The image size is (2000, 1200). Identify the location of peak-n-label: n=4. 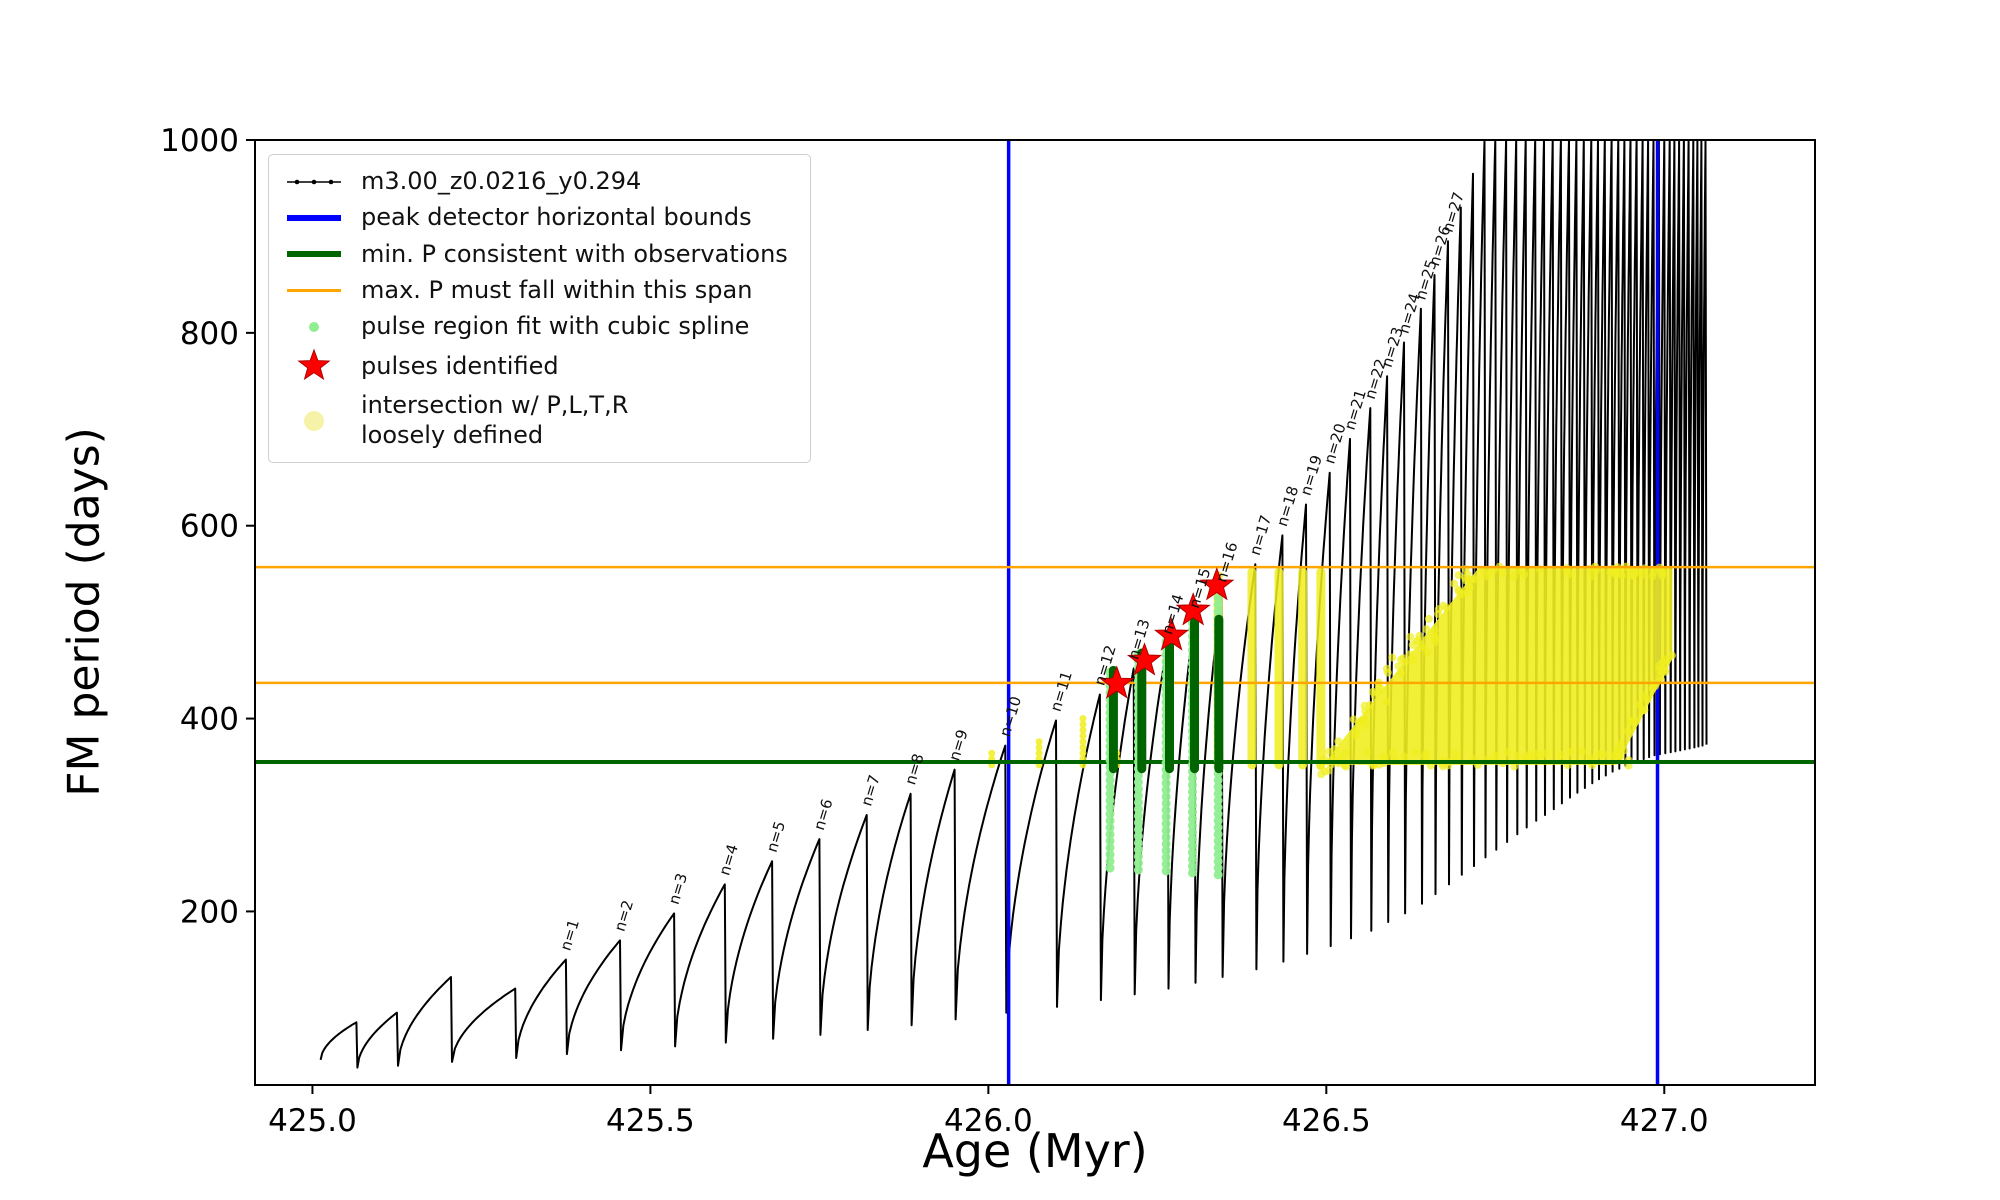
(728, 860).